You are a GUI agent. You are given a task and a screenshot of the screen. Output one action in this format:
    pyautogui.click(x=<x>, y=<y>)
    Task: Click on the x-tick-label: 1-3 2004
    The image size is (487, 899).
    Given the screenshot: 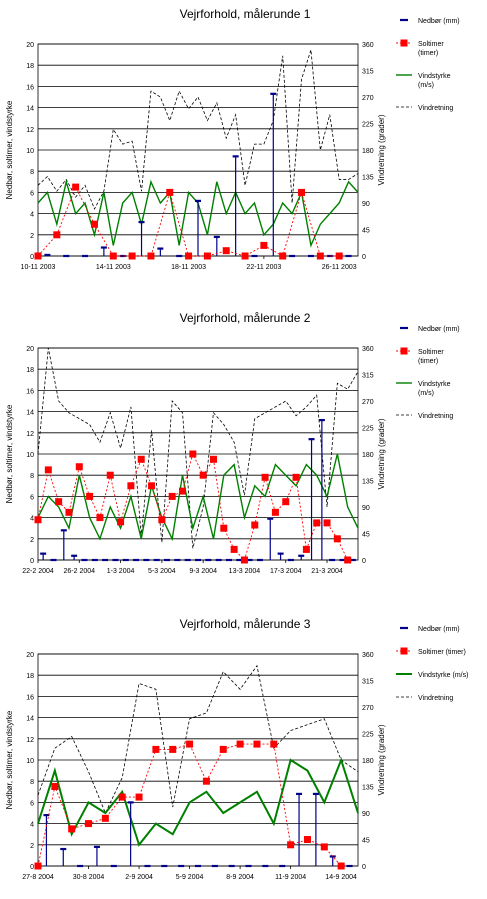 What is the action you would take?
    pyautogui.click(x=121, y=571)
    